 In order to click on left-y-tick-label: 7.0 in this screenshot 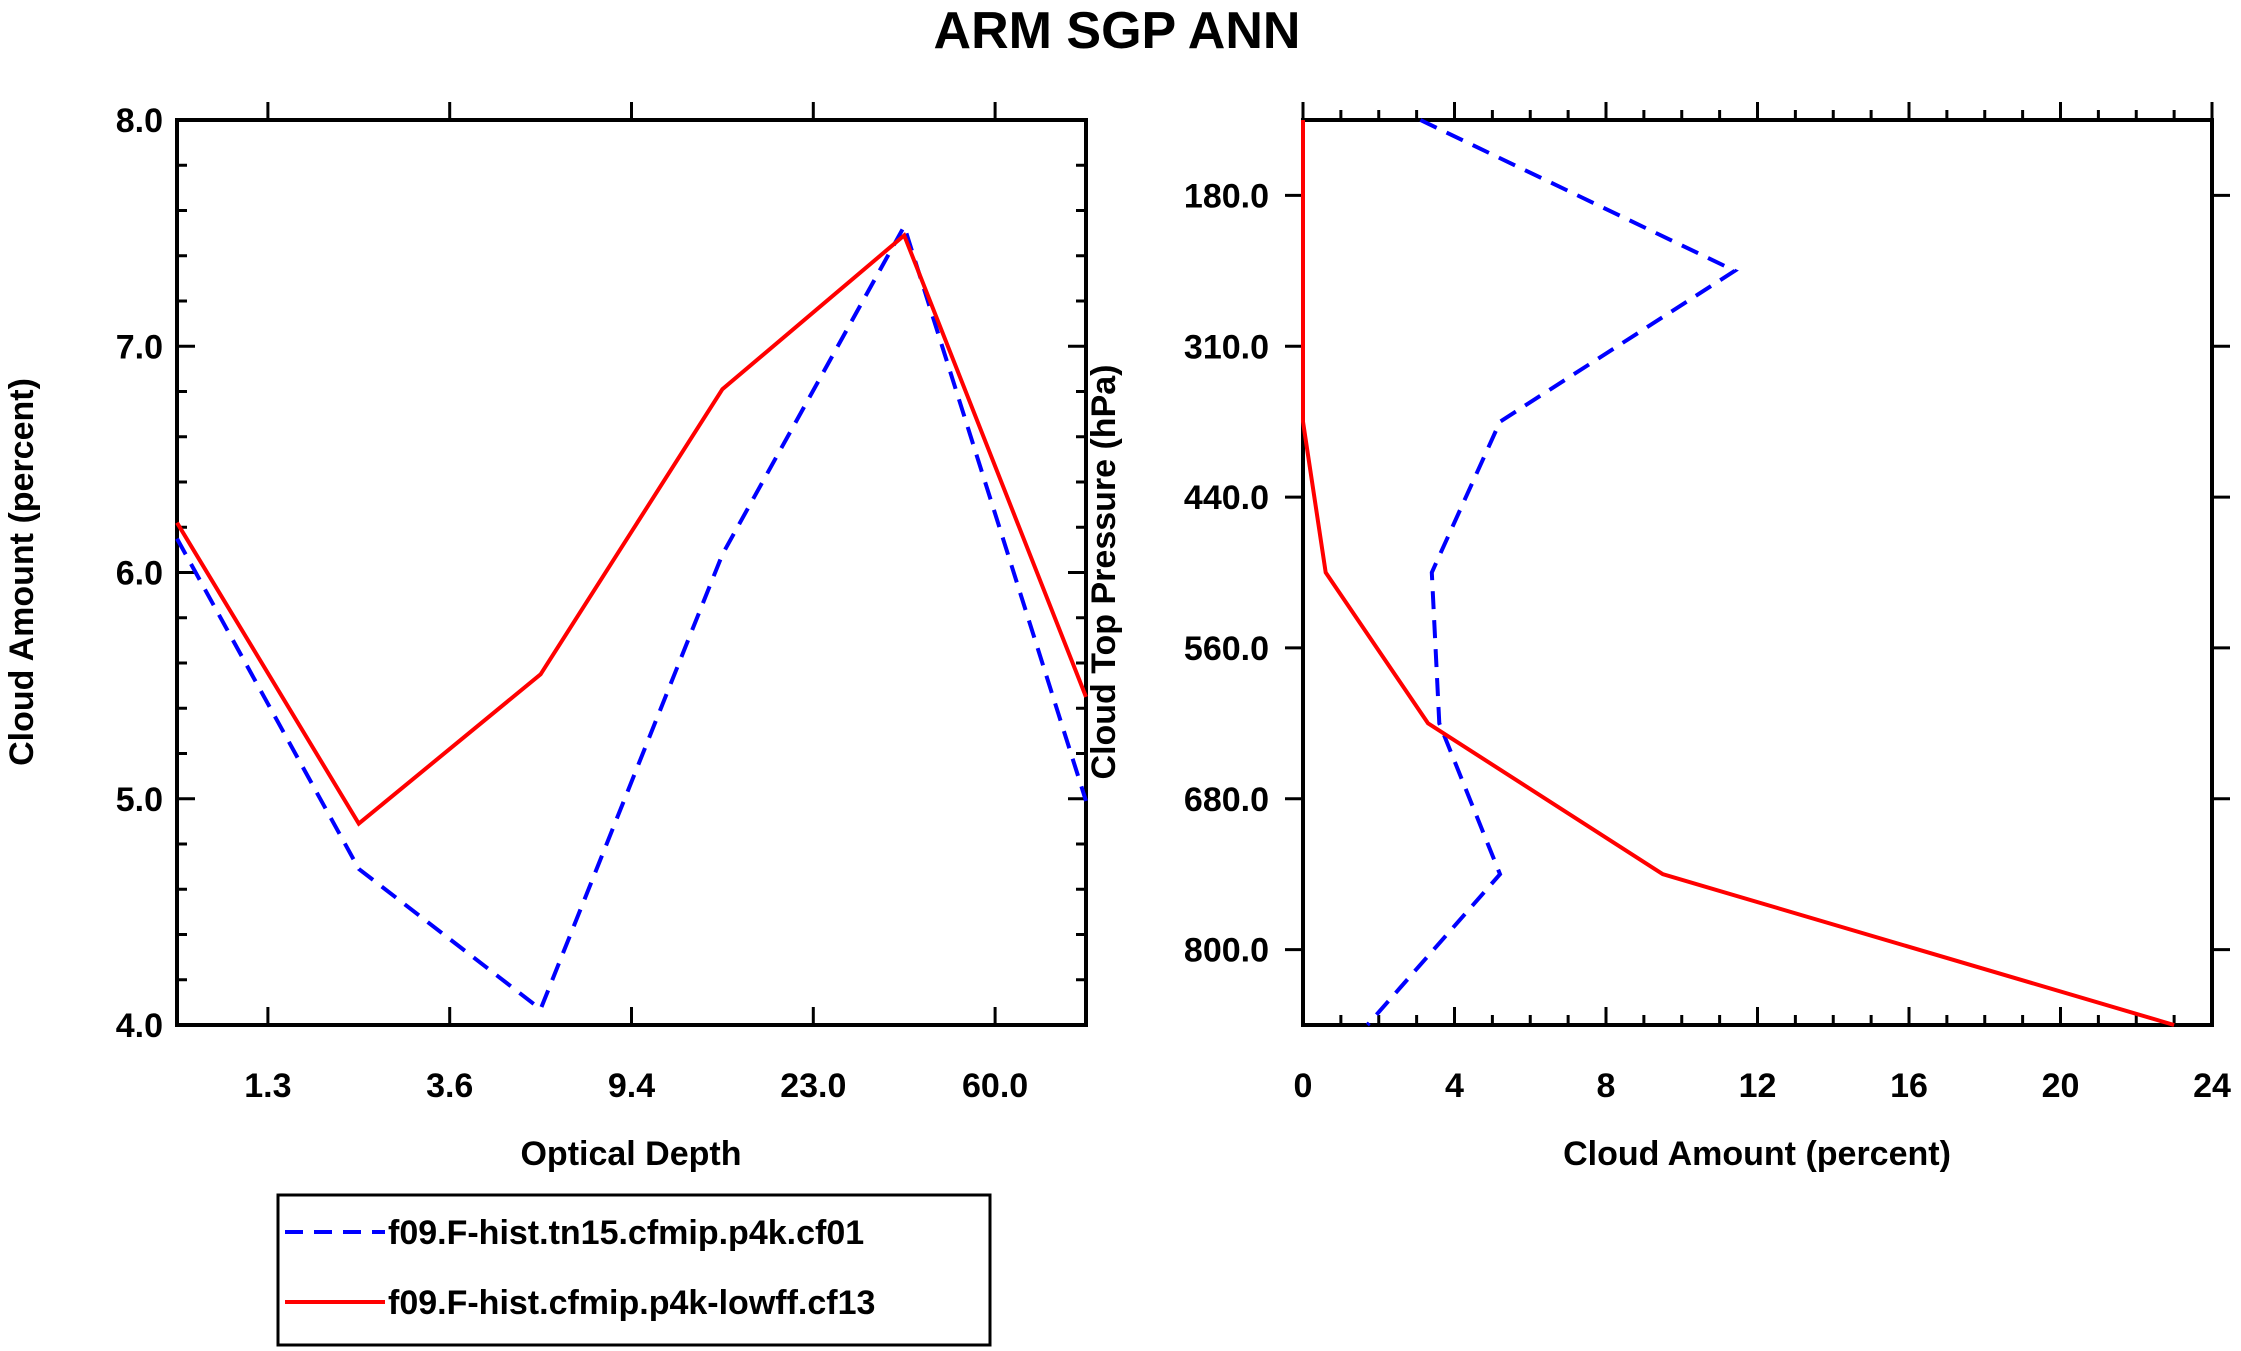, I will do `click(139, 347)`.